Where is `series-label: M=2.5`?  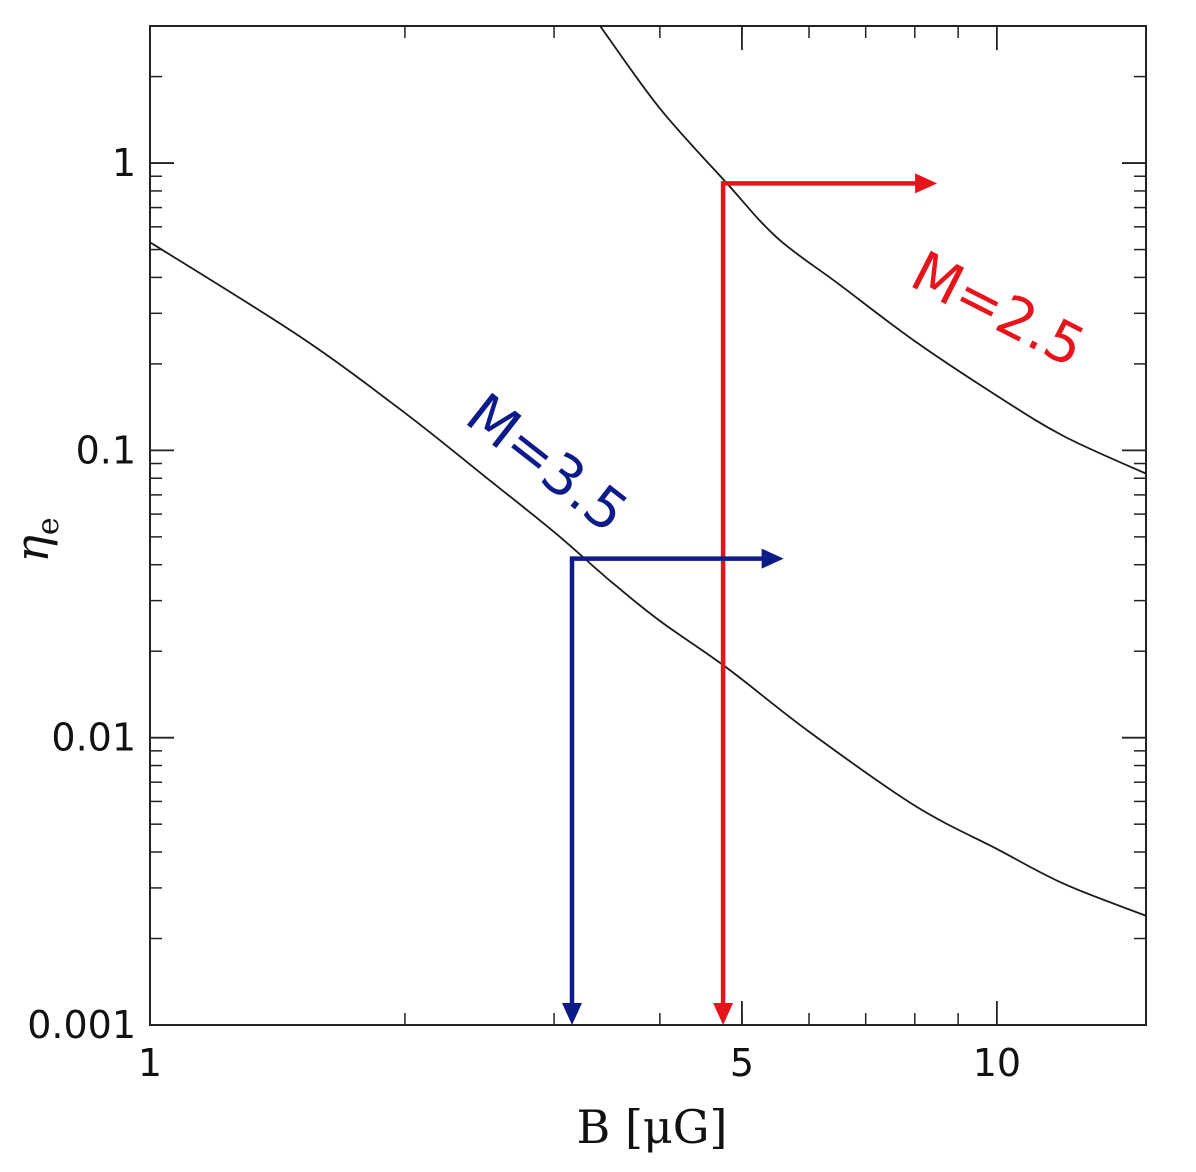 series-label: M=2.5 is located at coordinates (998, 310).